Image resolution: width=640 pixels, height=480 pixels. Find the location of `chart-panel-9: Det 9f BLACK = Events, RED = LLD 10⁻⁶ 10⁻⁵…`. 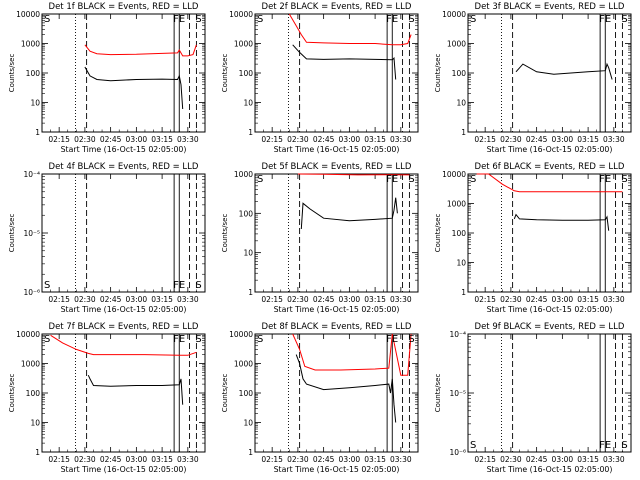

chart-panel-9: Det 9f BLACK = Events, RED = LLD 10⁻⁶ 10⁻⁵… is located at coordinates (533, 398).